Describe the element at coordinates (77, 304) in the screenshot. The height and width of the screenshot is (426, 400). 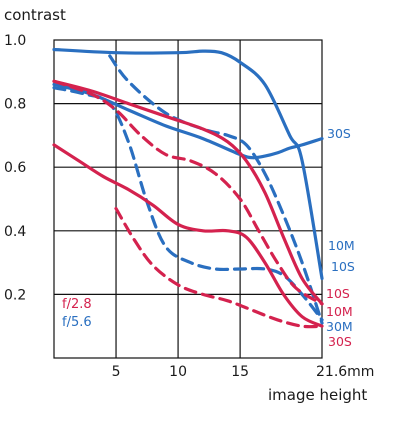
I see `legend-entry: f/2.8` at that location.